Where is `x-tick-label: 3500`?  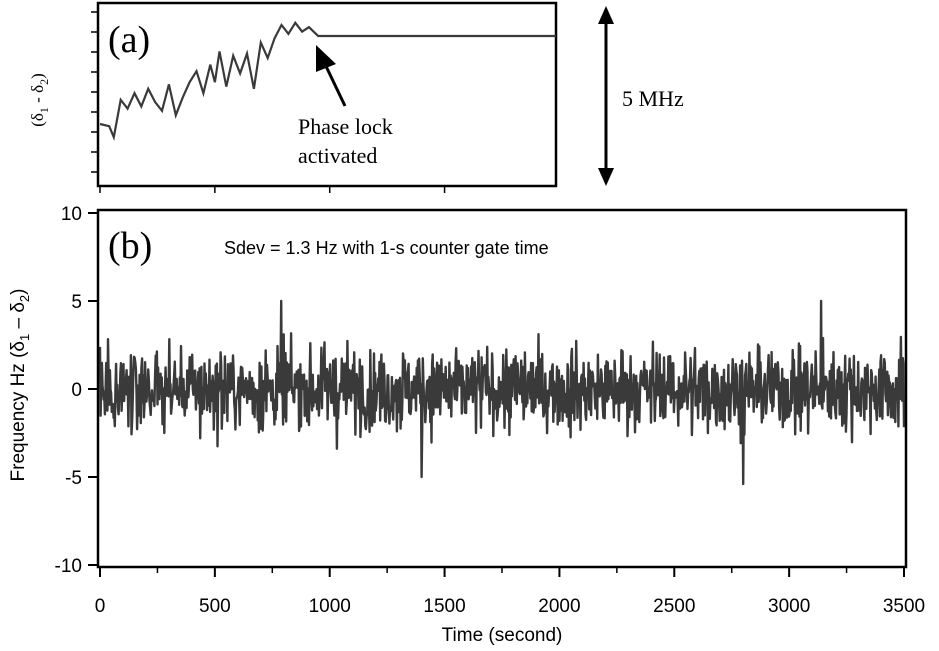
x-tick-label: 3500 is located at coordinates (904, 606).